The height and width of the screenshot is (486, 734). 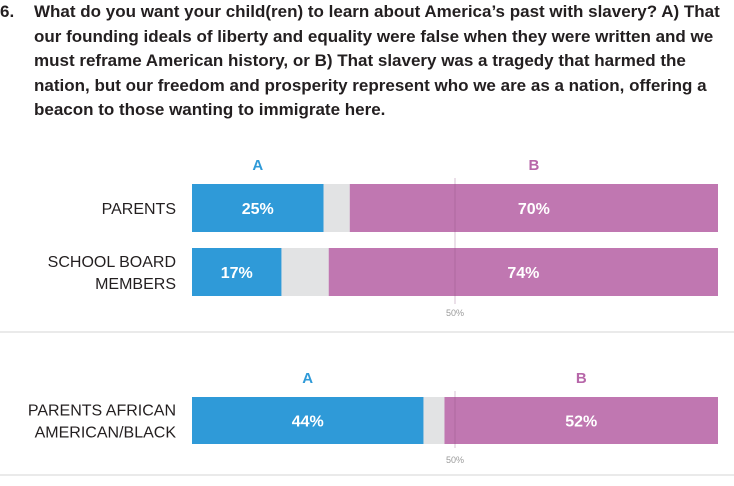 I want to click on data-label-b: 74%, so click(x=523, y=273).